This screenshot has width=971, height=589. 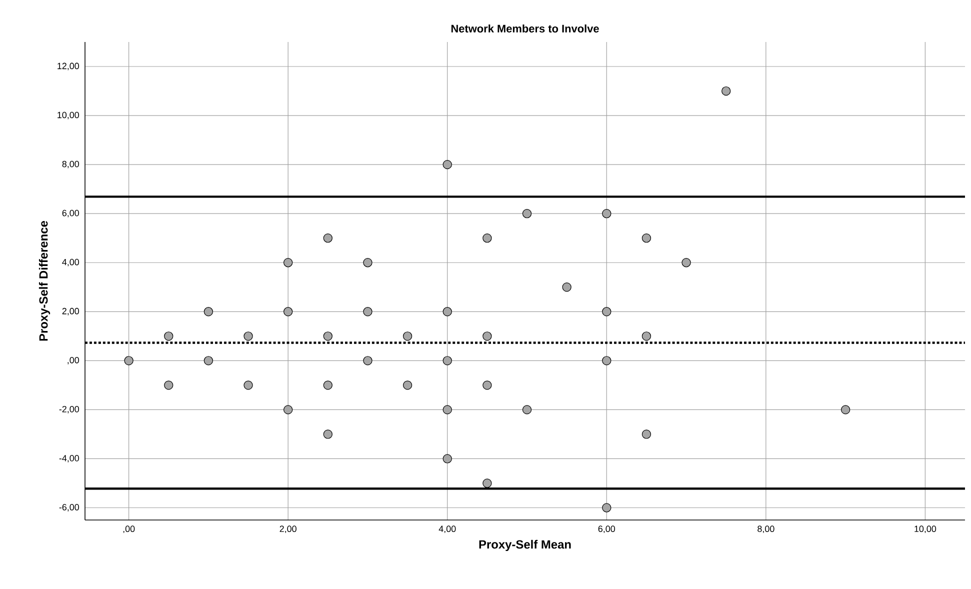 I want to click on x-axis-title: Proxy-Self Mean, so click(x=525, y=546).